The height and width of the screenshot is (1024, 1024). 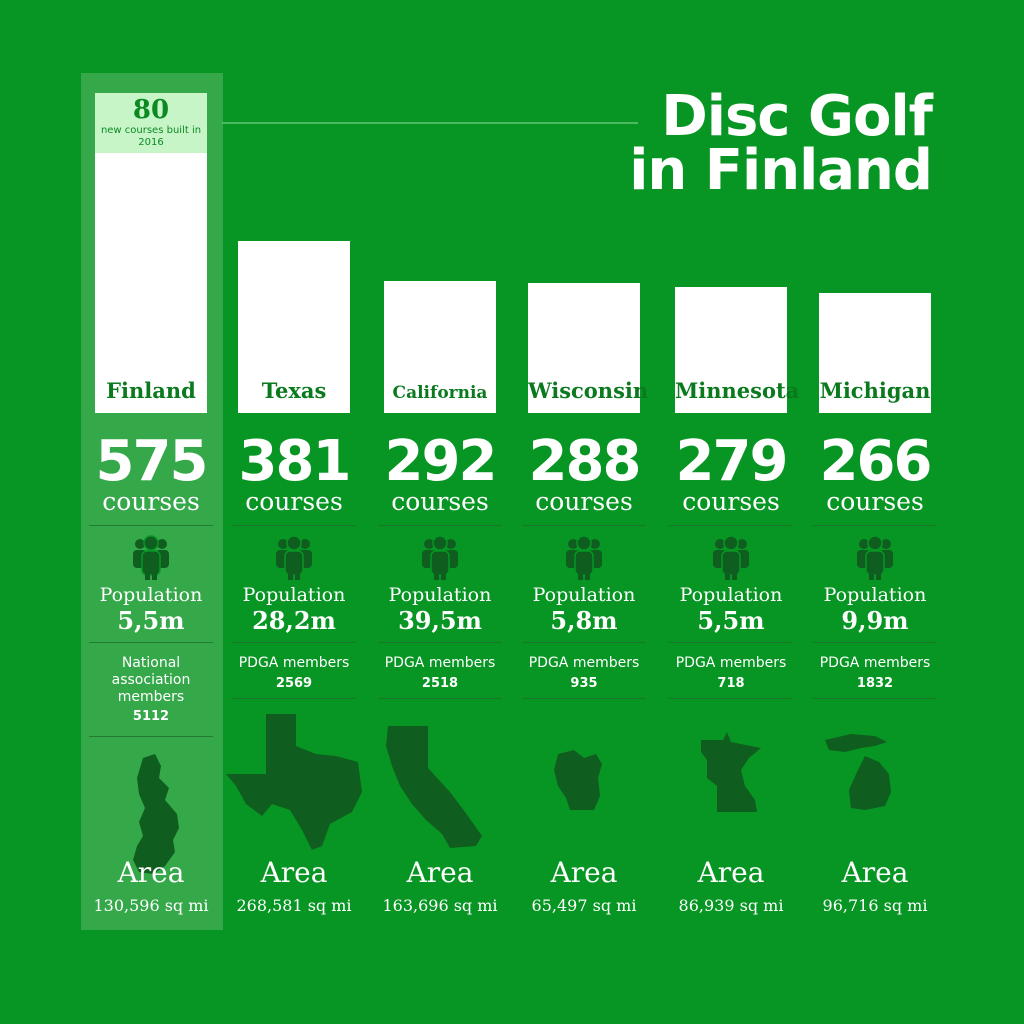 What do you see at coordinates (875, 683) in the screenshot?
I see `members-value: 1832` at bounding box center [875, 683].